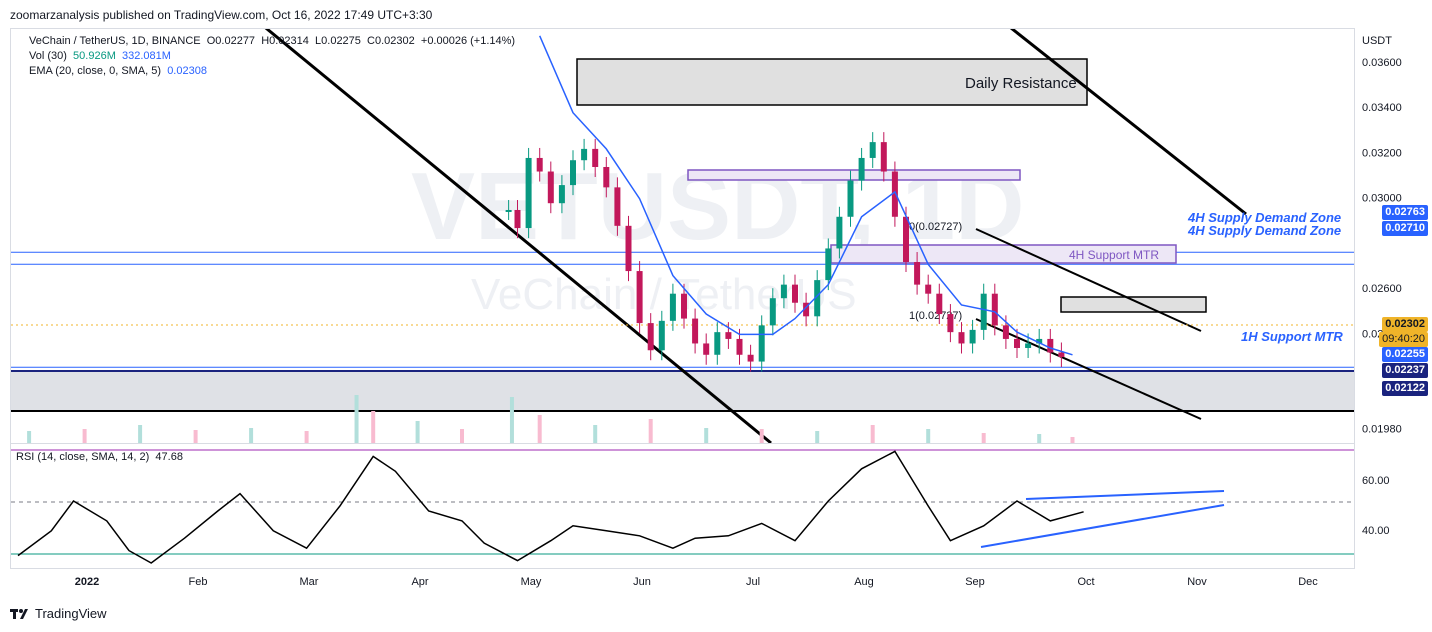 The image size is (1432, 632). I want to click on tag-support-1h: 0.02255, so click(1405, 354).